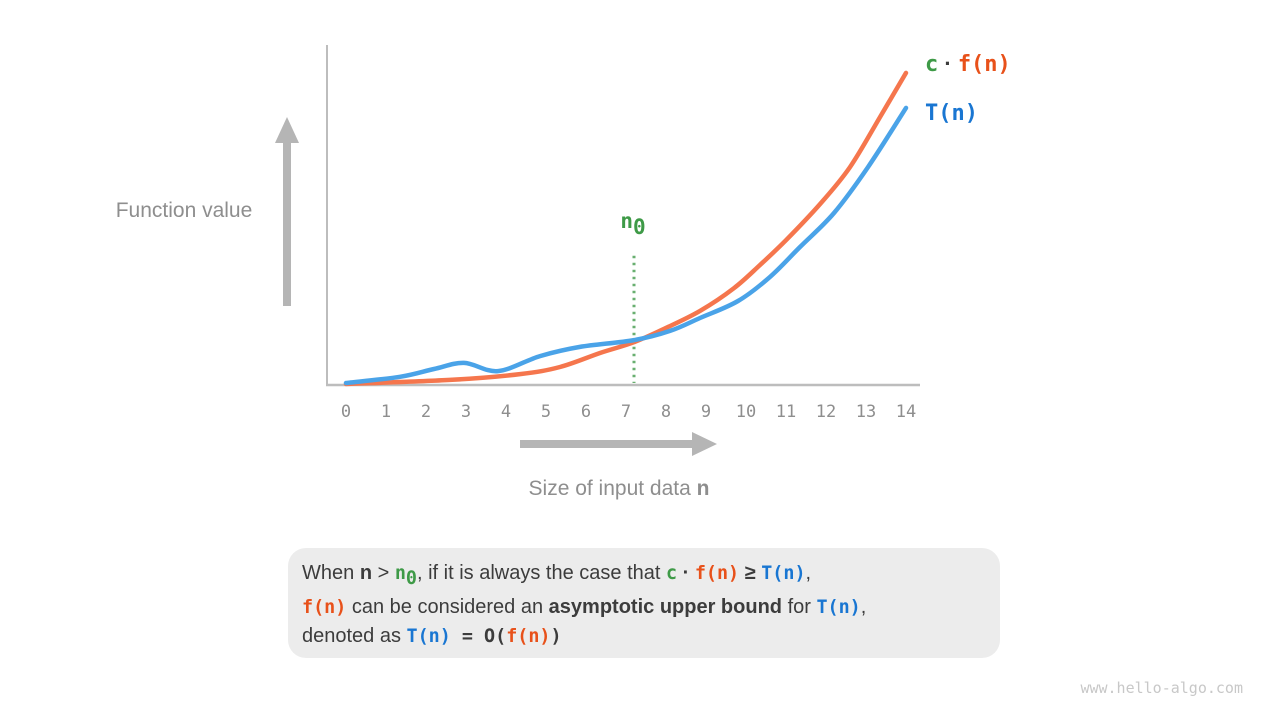 This screenshot has height=720, width=1280. Describe the element at coordinates (426, 412) in the screenshot. I see `x-tick-label: 2` at that location.